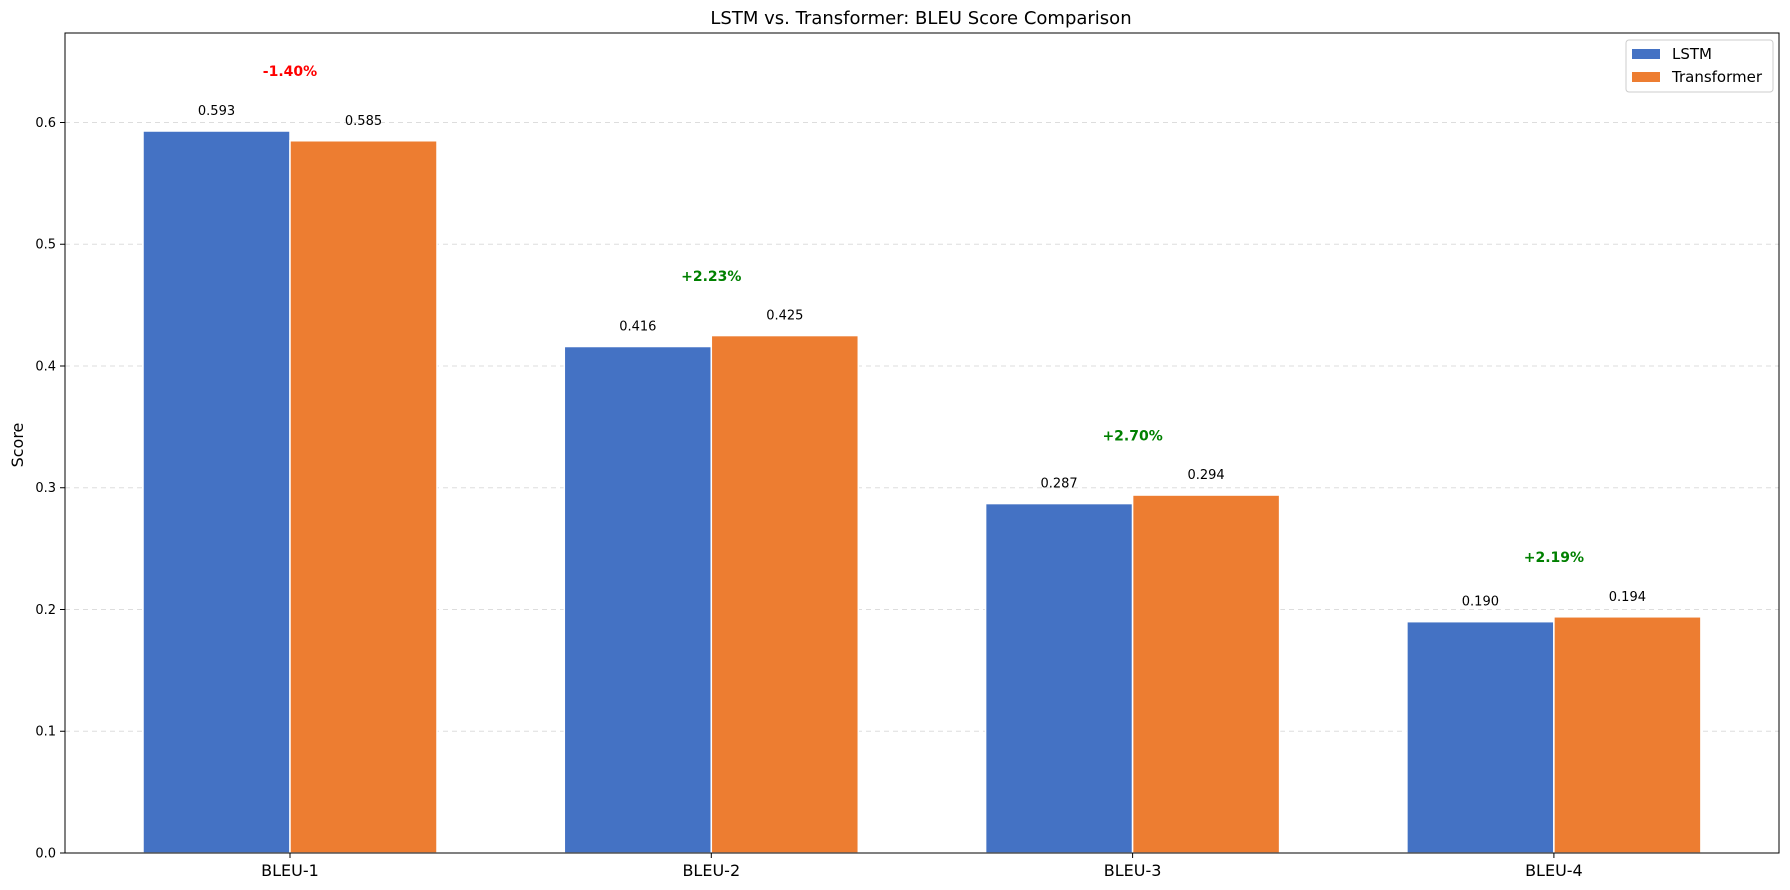 The image size is (1790, 890). What do you see at coordinates (1554, 558) in the screenshot?
I see `change-annotation: +2.19%` at bounding box center [1554, 558].